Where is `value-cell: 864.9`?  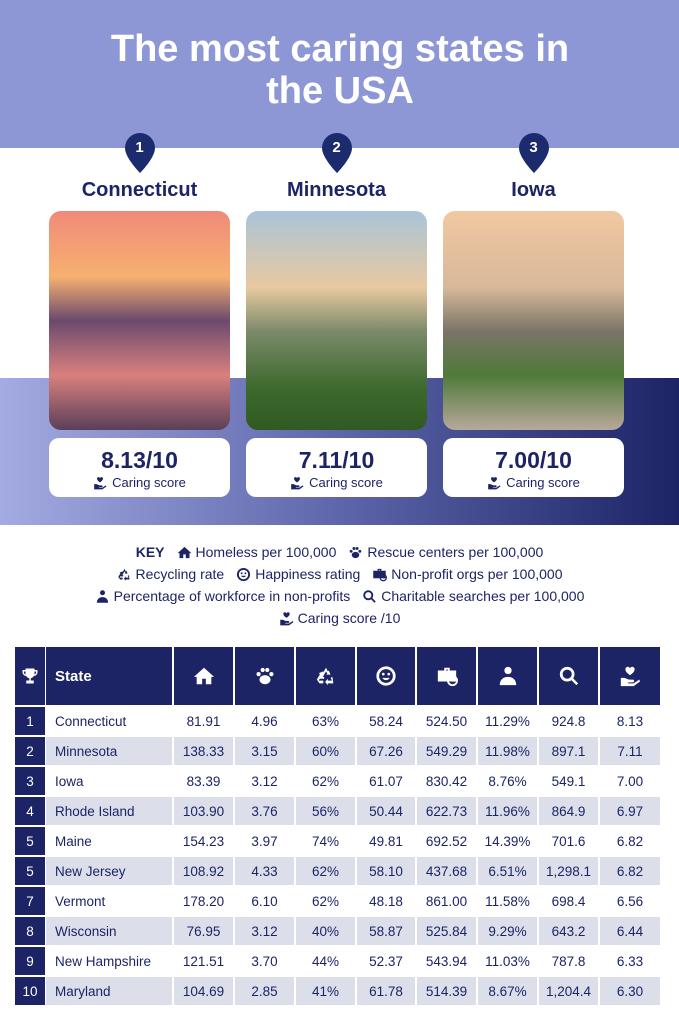 value-cell: 864.9 is located at coordinates (568, 811).